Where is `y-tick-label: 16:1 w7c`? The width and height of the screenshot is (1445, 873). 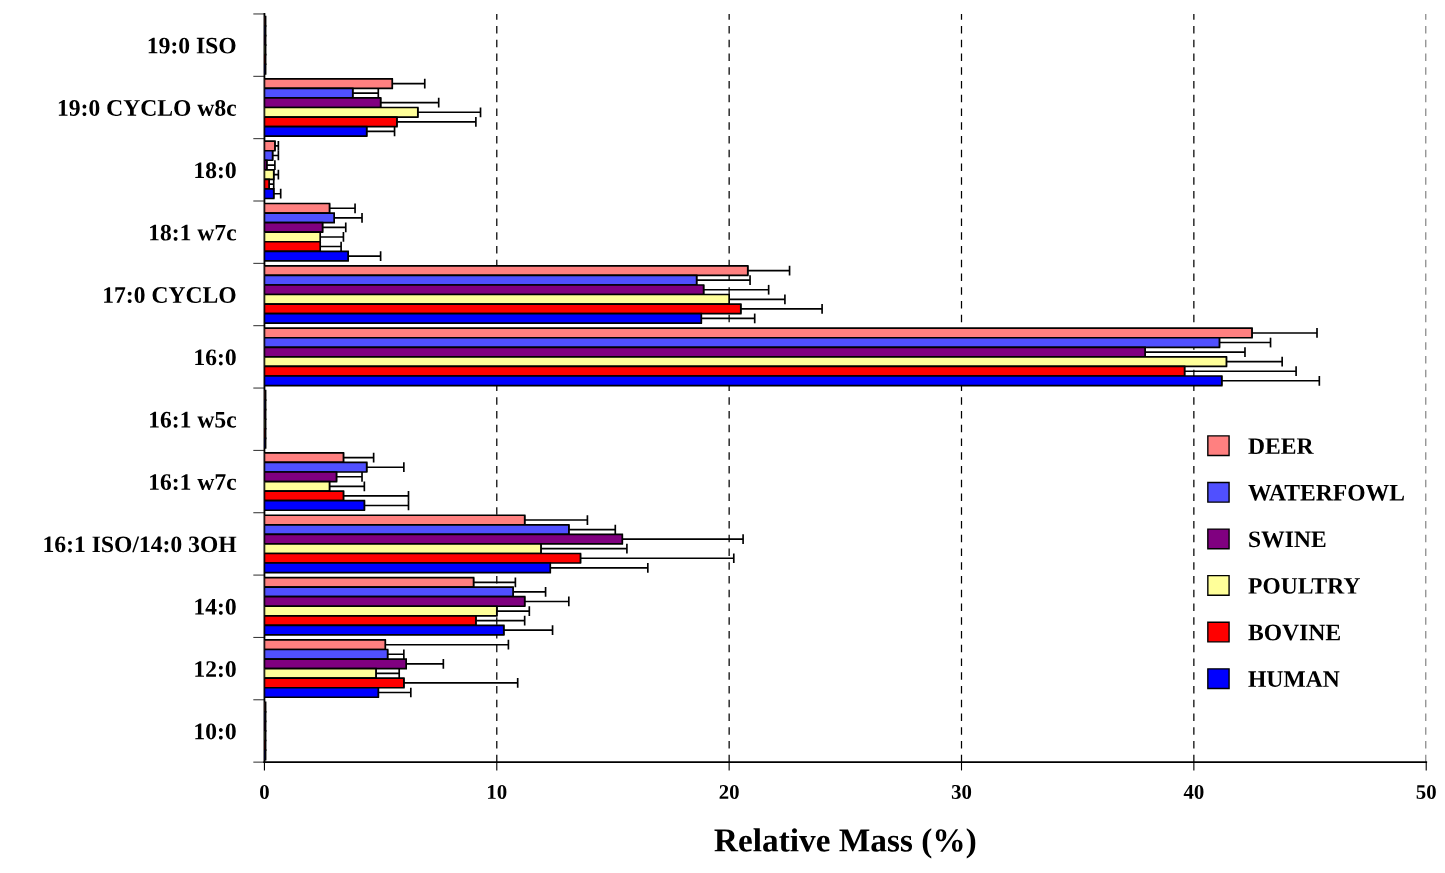 y-tick-label: 16:1 w7c is located at coordinates (193, 482).